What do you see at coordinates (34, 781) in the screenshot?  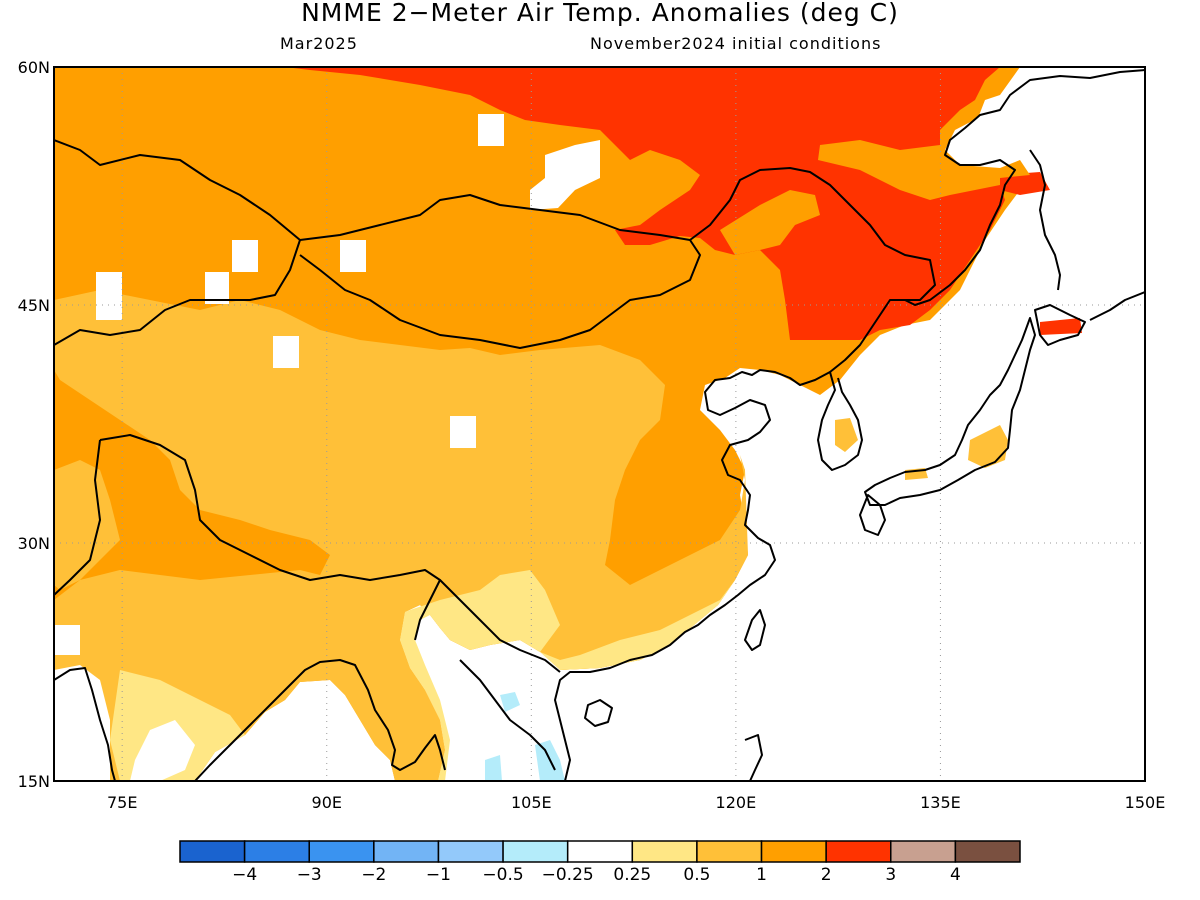 I see `lat-tick-label: 15N` at bounding box center [34, 781].